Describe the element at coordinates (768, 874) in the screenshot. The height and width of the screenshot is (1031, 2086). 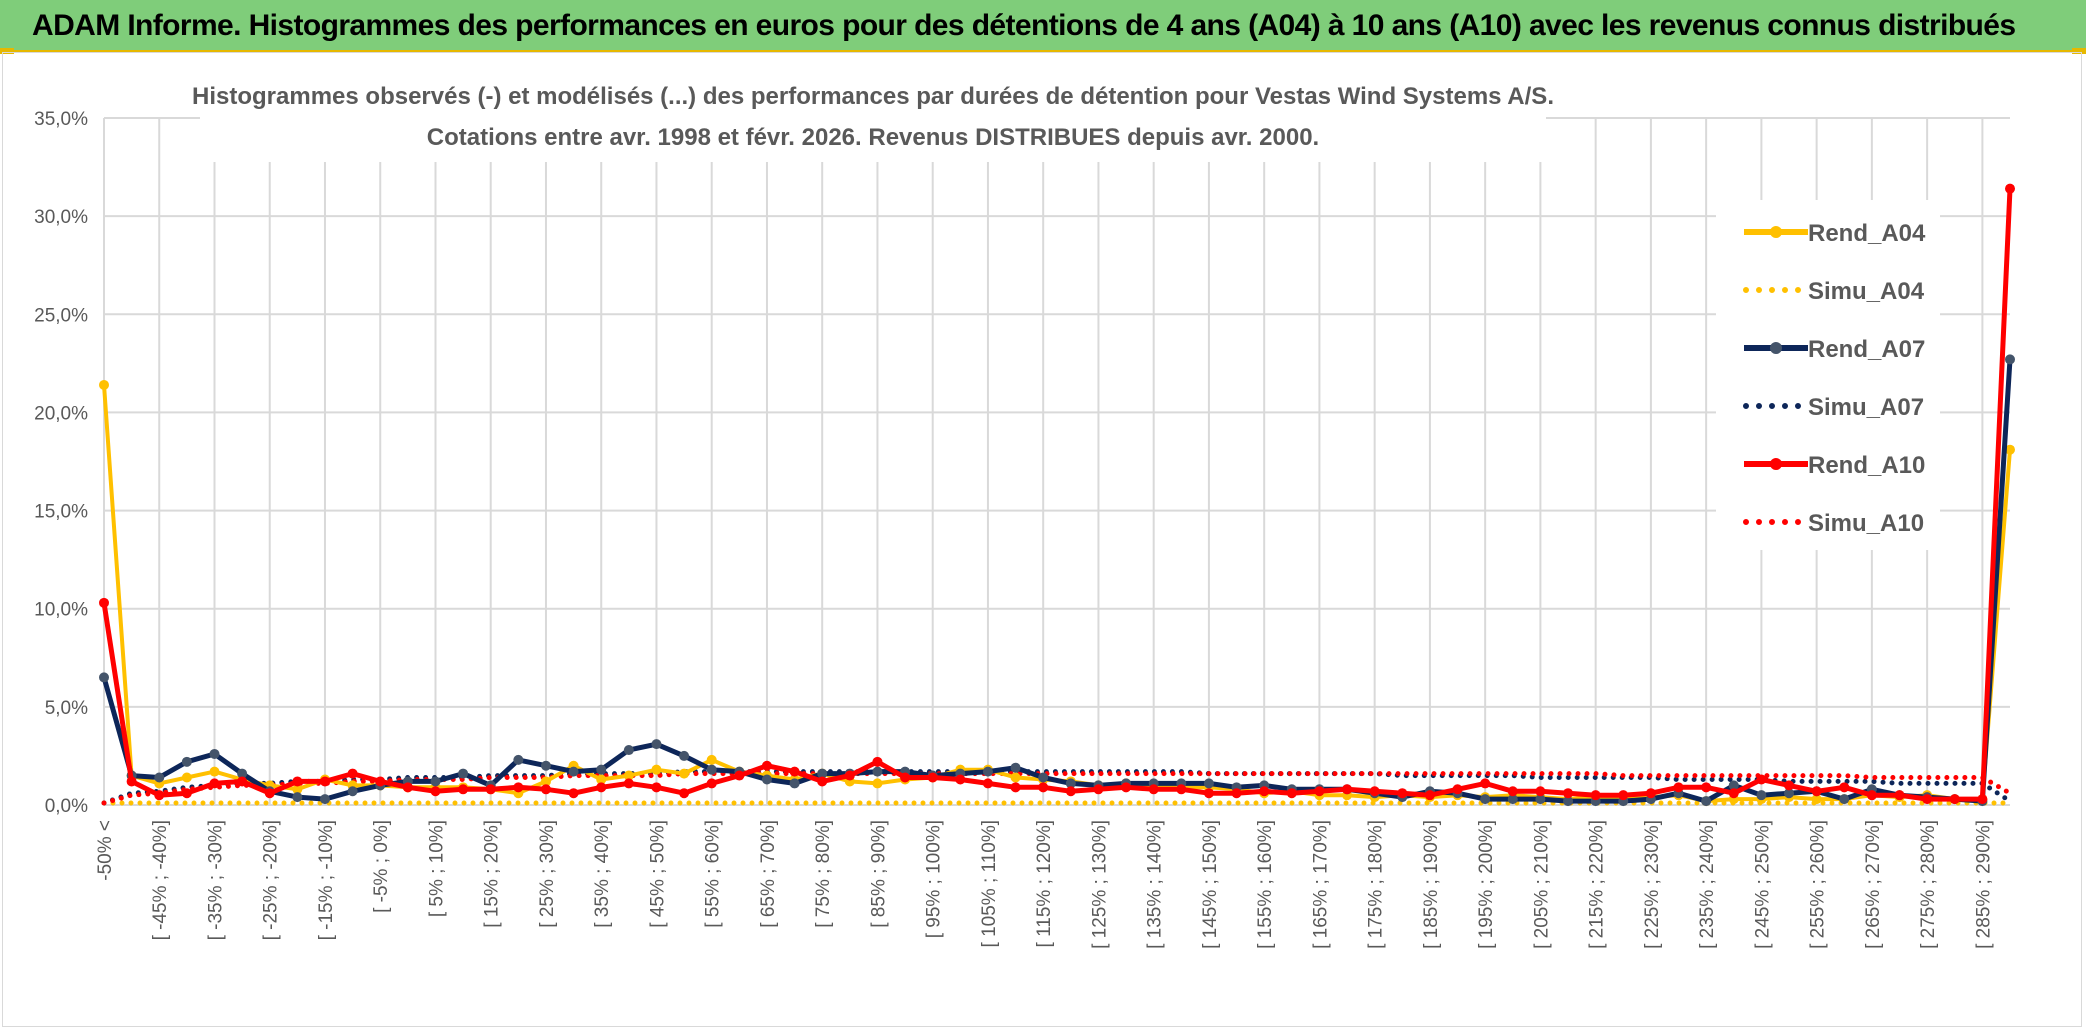
I see `x-tick-label: [ 65% ; 70%]` at that location.